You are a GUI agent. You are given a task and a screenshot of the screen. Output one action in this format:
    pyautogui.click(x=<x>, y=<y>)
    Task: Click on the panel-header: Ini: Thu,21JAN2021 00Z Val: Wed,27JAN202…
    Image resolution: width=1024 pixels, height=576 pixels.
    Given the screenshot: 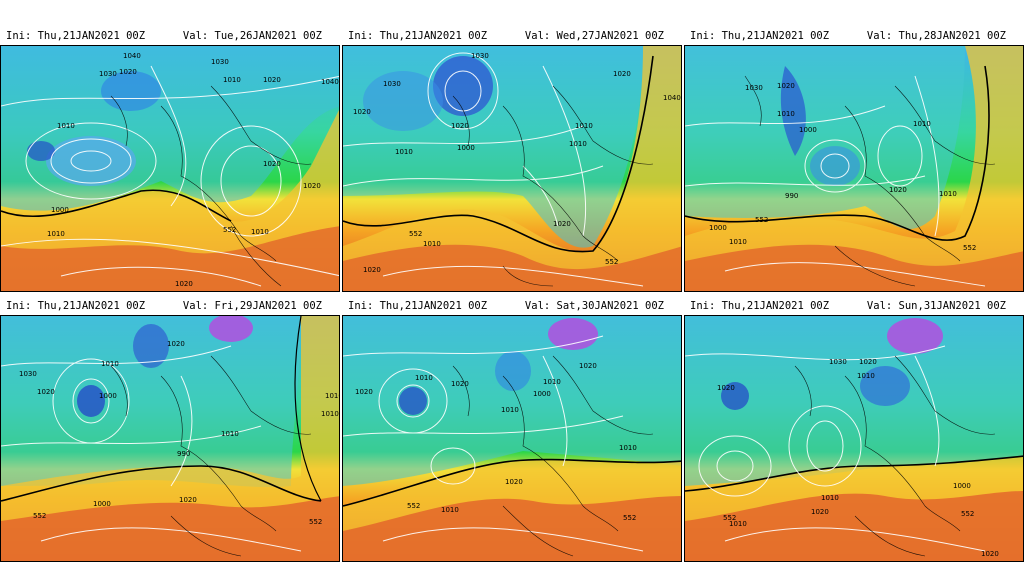 What is the action you would take?
    pyautogui.click(x=512, y=36)
    